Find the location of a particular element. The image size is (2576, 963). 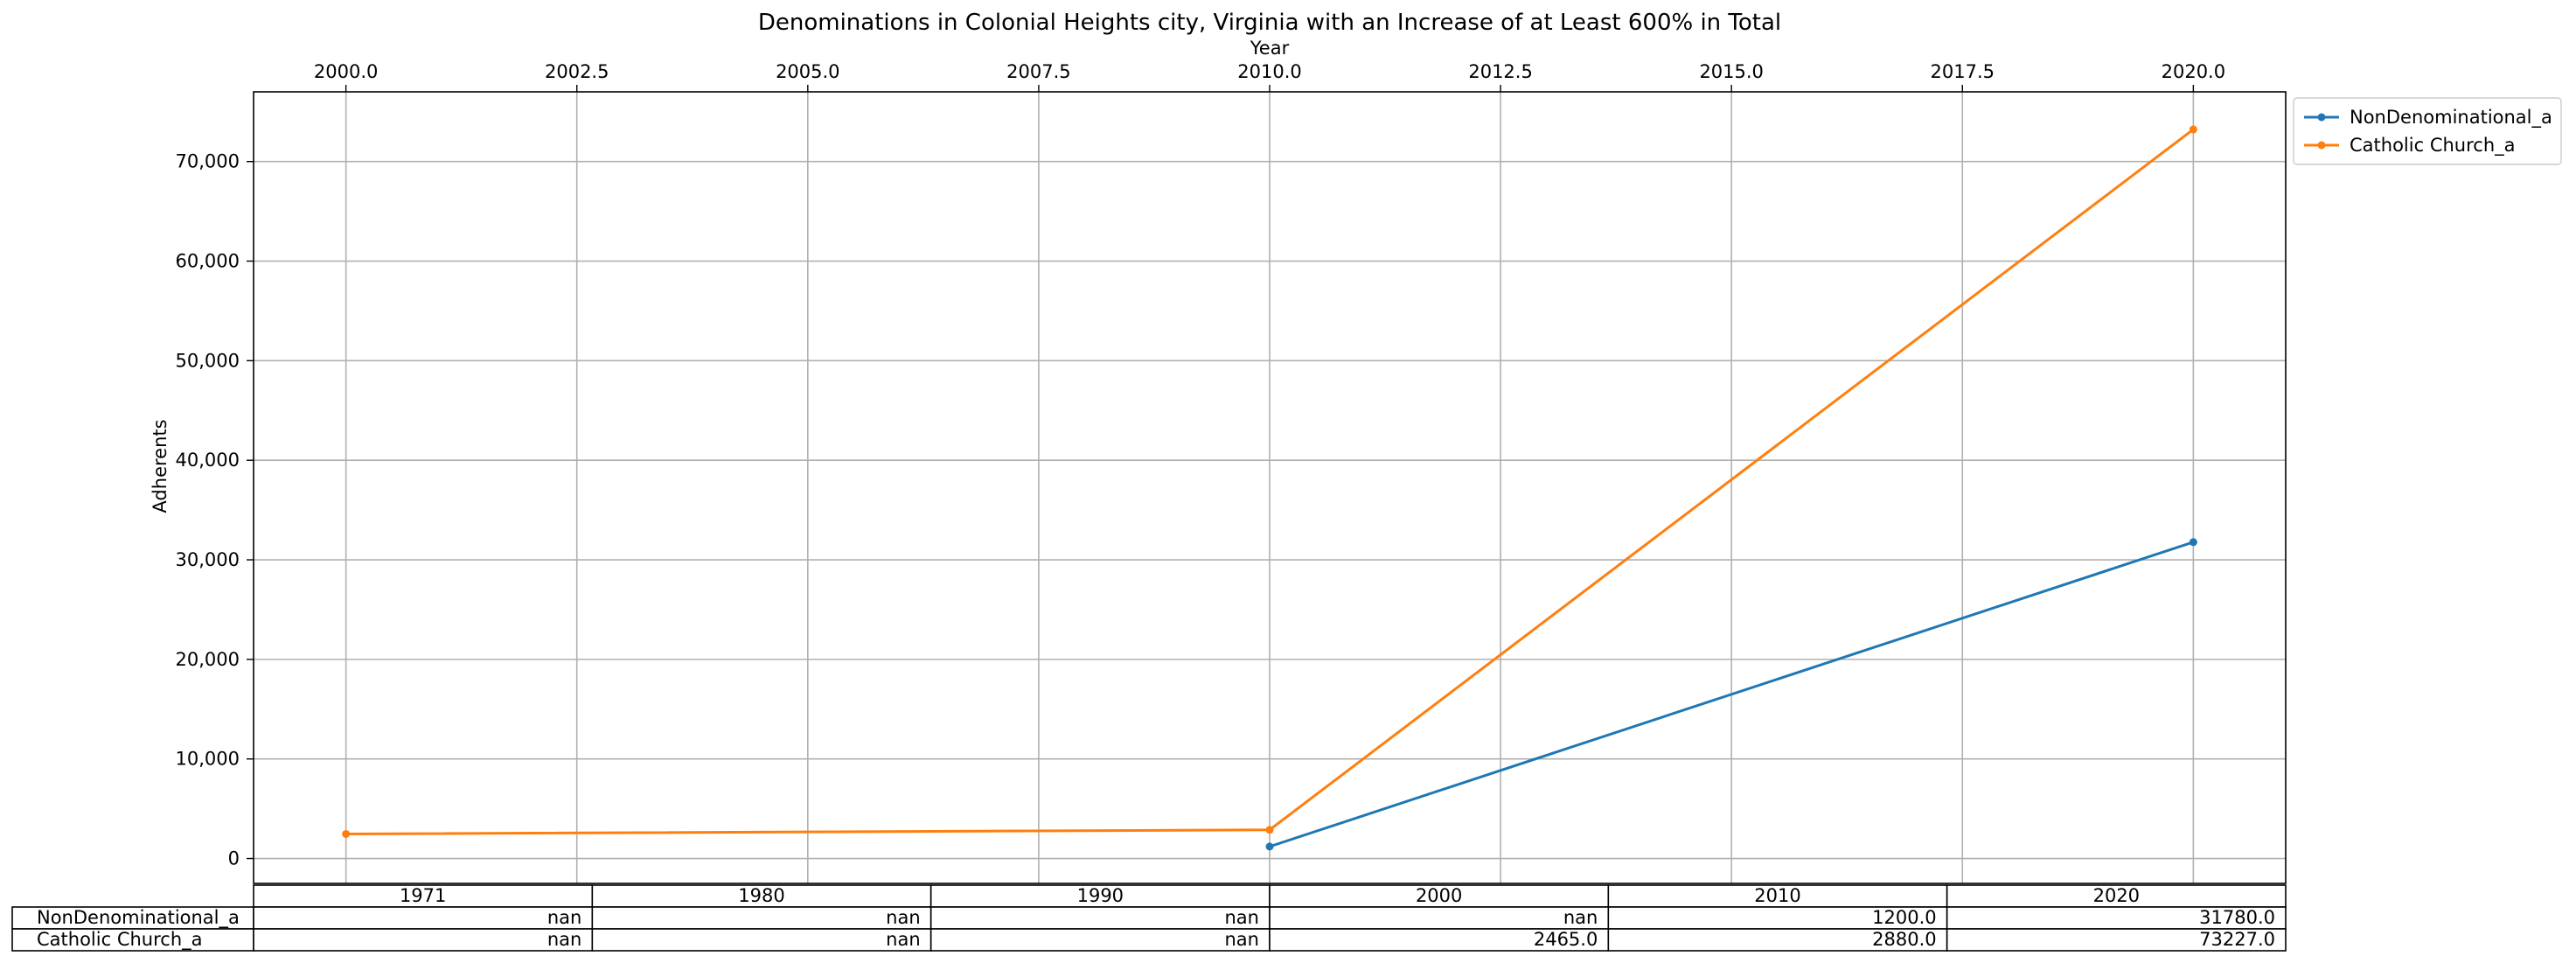

y-tick-label: 60,000 is located at coordinates (208, 261).